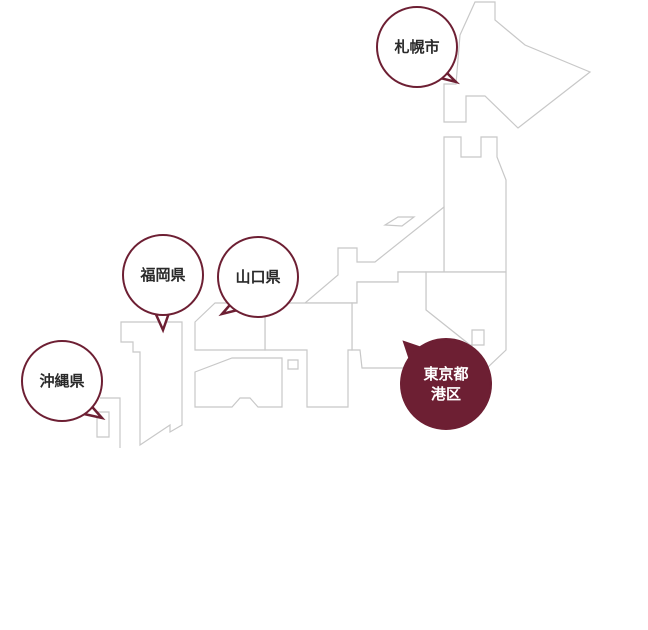 This screenshot has height=630, width=648. I want to click on location-label-sapporo: 札幌市, so click(417, 47).